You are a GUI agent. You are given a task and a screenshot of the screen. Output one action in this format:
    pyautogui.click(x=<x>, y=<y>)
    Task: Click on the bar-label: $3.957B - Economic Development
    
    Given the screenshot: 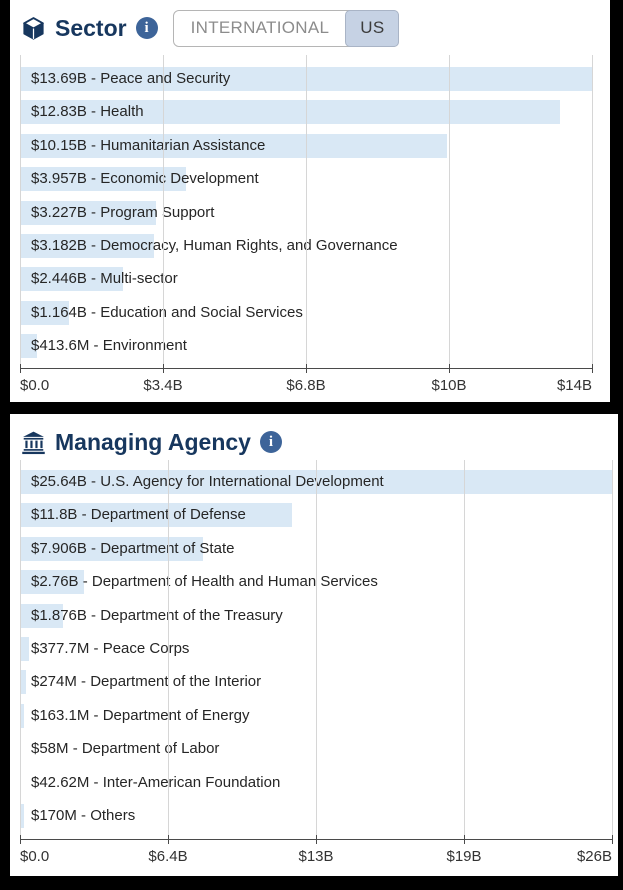 What is the action you would take?
    pyautogui.click(x=145, y=179)
    